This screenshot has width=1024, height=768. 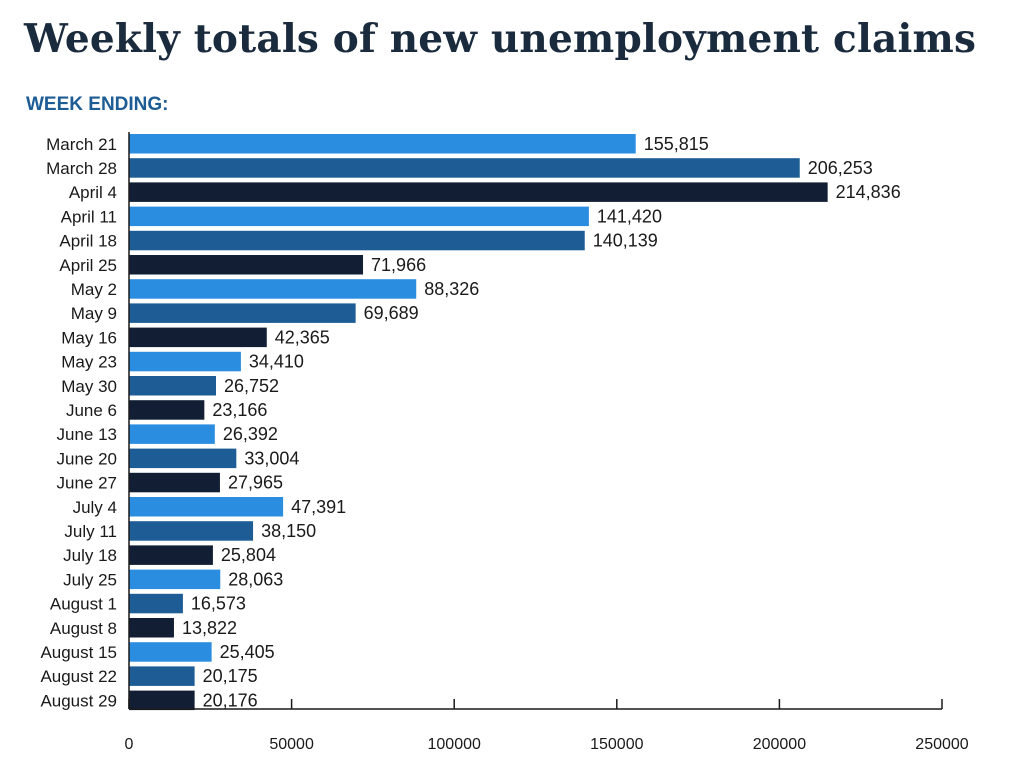 I want to click on chart-subtitle: WEEK ENDING:, so click(x=97, y=104).